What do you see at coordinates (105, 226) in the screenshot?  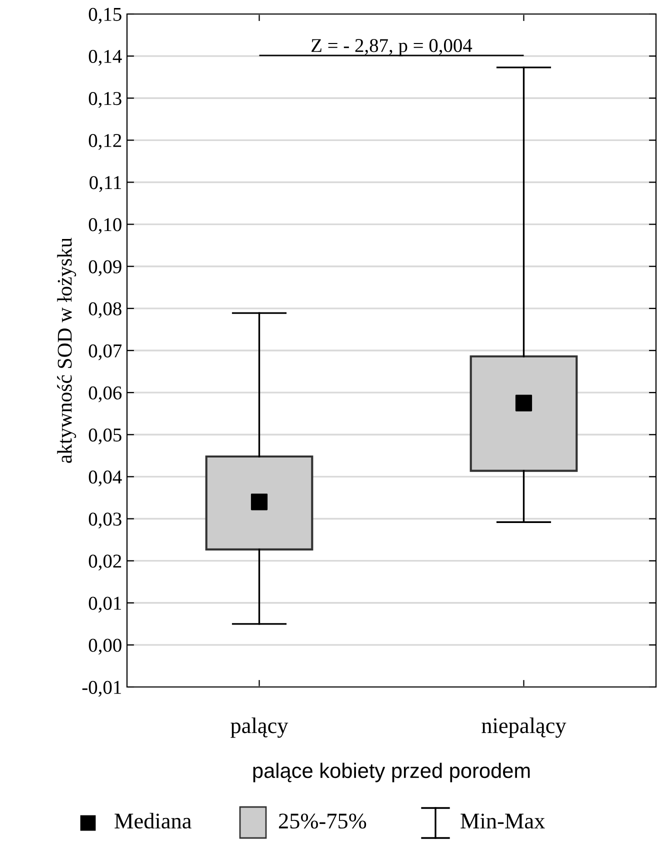 I see `y-tick-label: 0,10` at bounding box center [105, 226].